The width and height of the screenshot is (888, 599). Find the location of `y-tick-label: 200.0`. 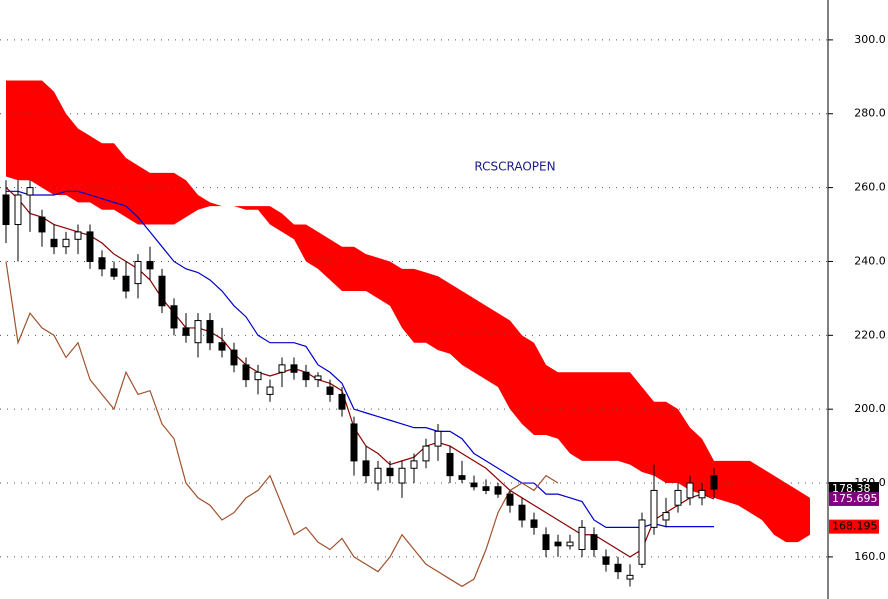

y-tick-label: 200.0 is located at coordinates (870, 408).